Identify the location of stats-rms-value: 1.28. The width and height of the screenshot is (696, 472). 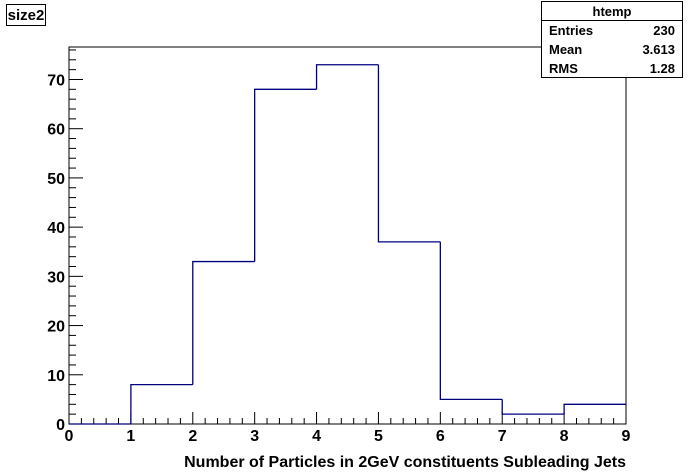
(662, 68).